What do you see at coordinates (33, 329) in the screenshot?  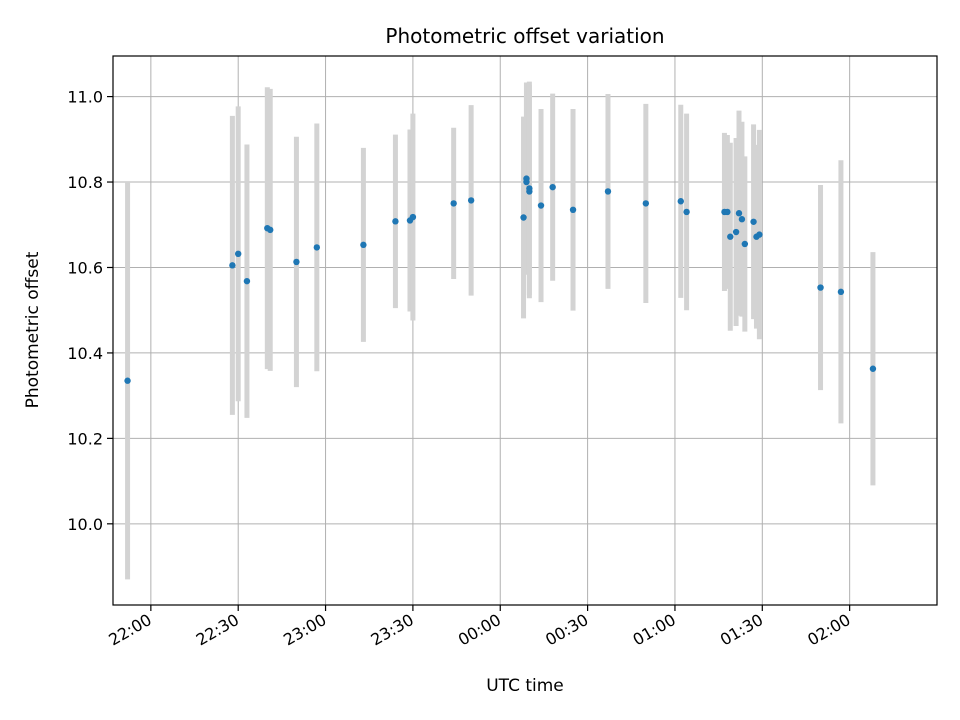 I see `y-axis-title: Photometric offset` at bounding box center [33, 329].